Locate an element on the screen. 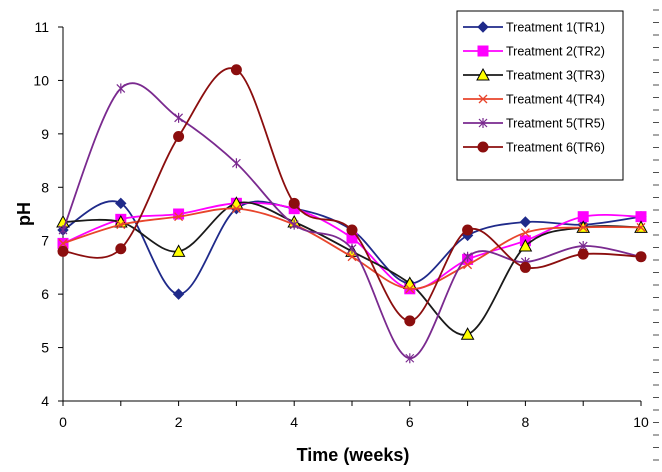 The width and height of the screenshot is (662, 472). x-tick-label: 8 is located at coordinates (526, 422).